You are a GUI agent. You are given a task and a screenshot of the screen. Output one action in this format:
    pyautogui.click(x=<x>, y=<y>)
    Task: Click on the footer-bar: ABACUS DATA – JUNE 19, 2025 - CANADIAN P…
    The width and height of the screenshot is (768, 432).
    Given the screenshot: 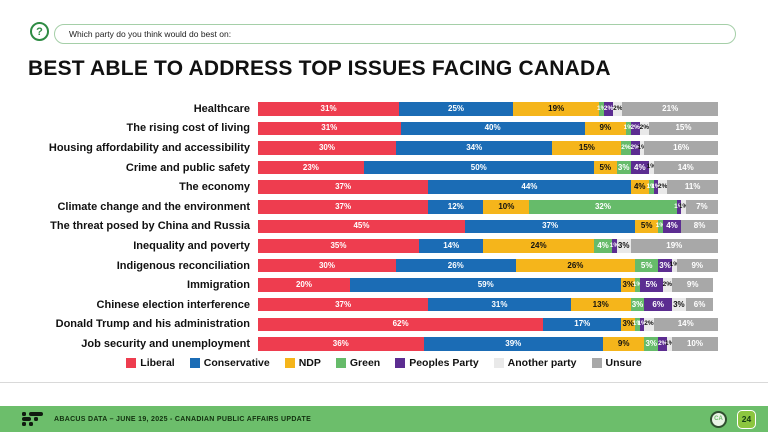 What is the action you would take?
    pyautogui.click(x=384, y=419)
    